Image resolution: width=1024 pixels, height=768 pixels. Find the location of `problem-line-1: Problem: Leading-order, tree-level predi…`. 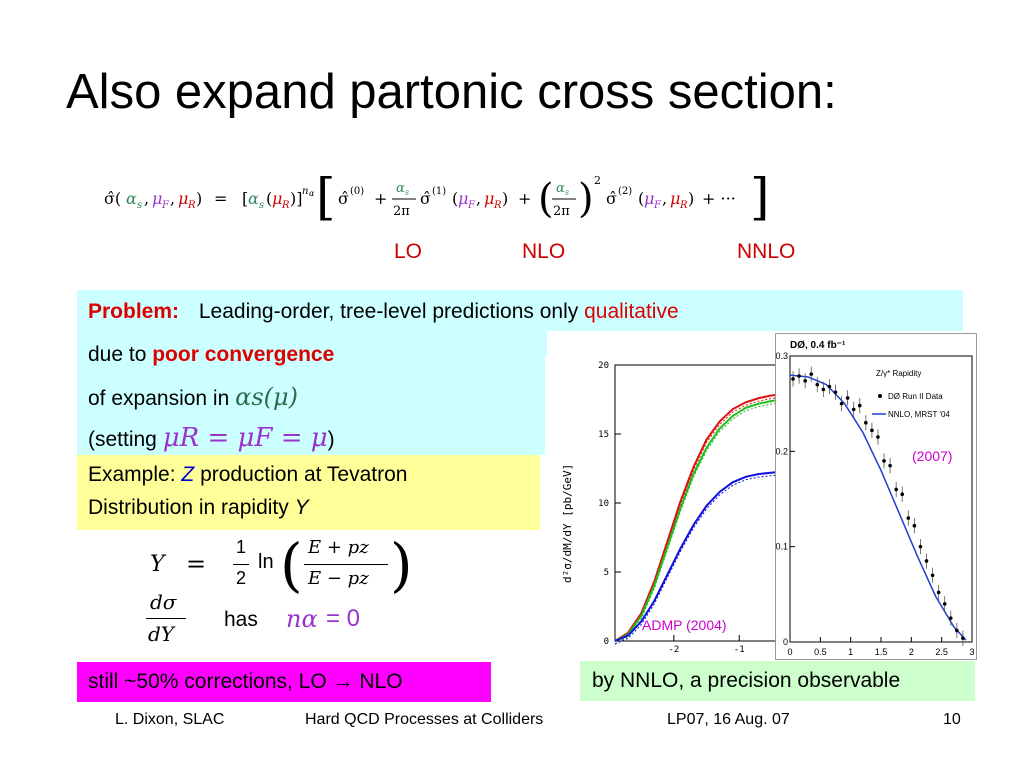

problem-line-1: Problem: Leading-order, tree-level predi… is located at coordinates (383, 312).